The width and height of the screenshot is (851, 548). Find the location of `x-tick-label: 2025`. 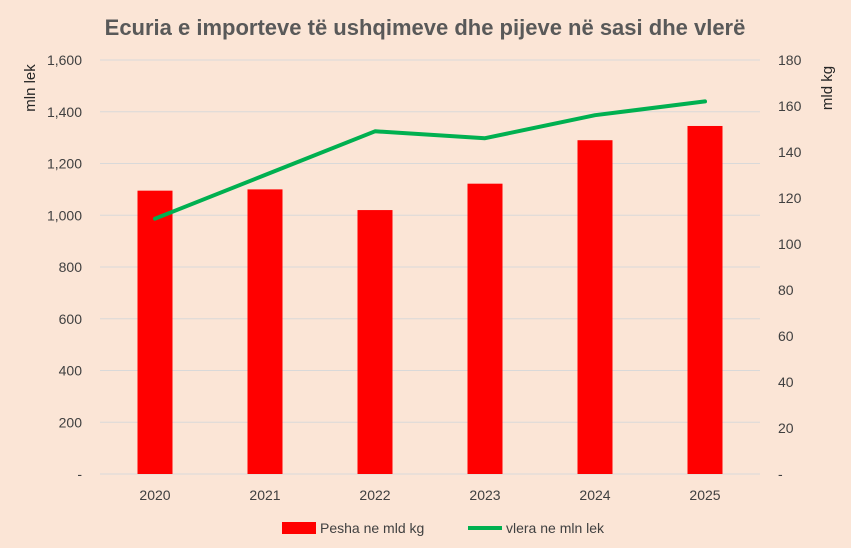

x-tick-label: 2025 is located at coordinates (704, 495).